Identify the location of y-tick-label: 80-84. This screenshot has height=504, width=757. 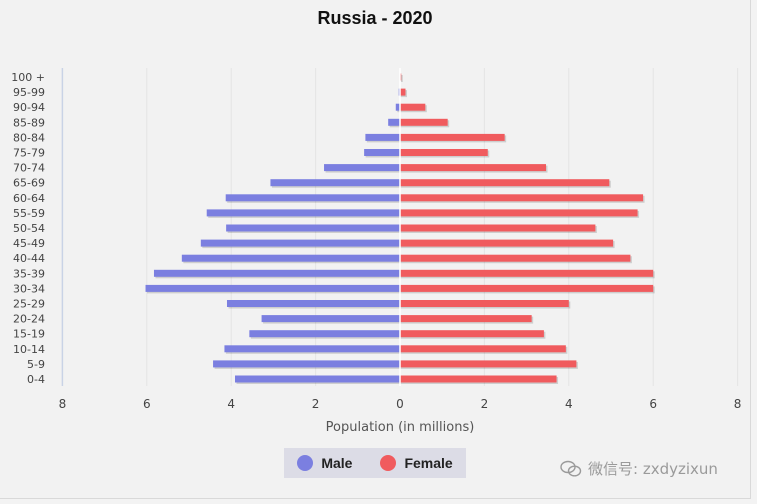
(29, 137).